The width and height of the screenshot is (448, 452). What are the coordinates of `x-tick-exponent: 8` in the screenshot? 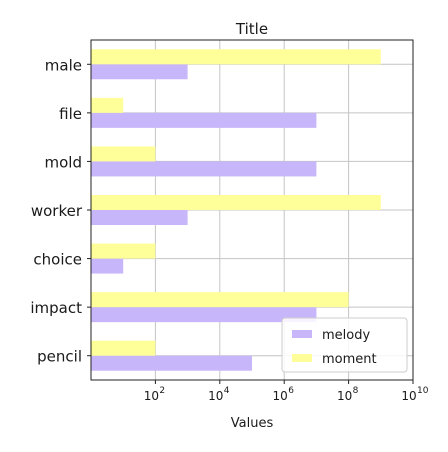 It's located at (356, 391).